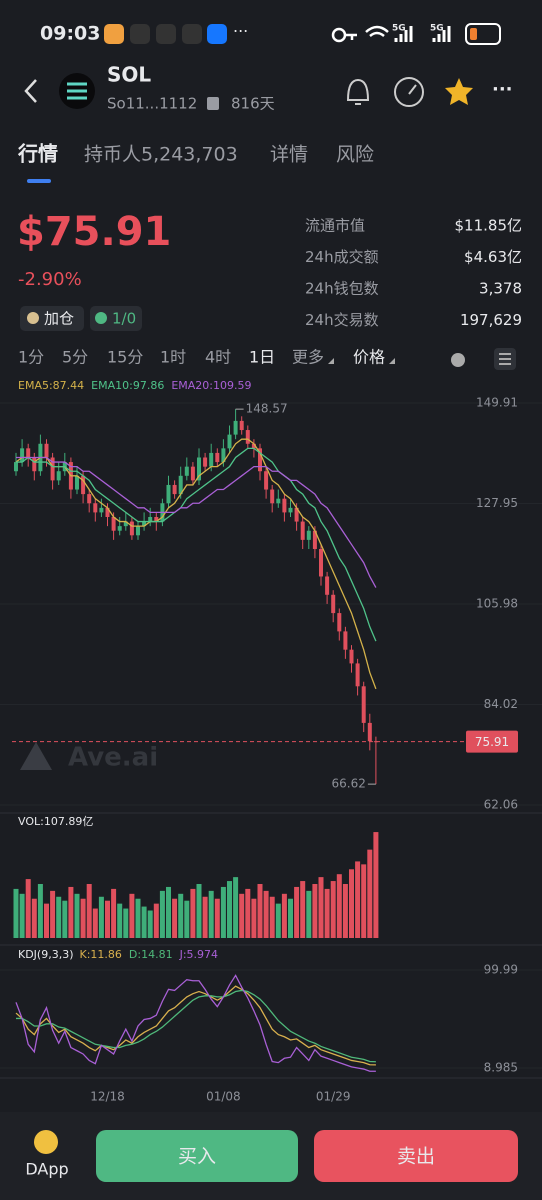  I want to click on timeframe: 1分, so click(31, 357).